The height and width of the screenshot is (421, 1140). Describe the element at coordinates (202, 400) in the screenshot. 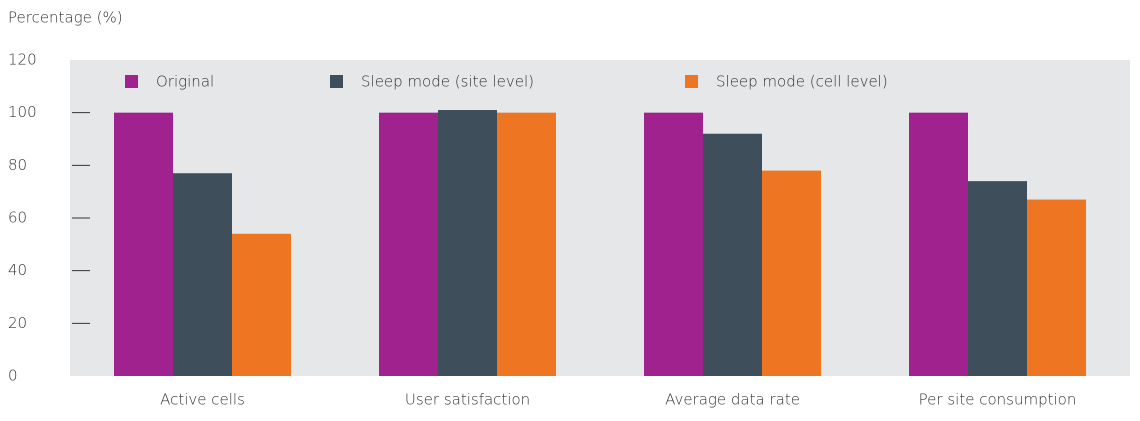

I see `x-tick-label: Active cells` at that location.